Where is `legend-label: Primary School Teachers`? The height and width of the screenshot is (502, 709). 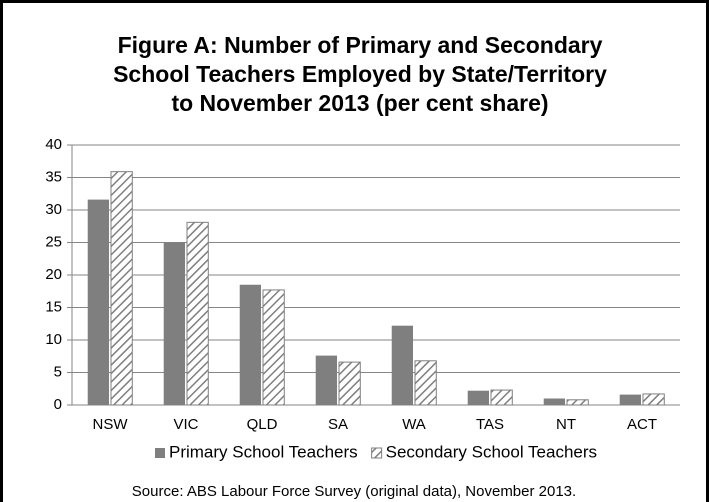 legend-label: Primary School Teachers is located at coordinates (263, 451).